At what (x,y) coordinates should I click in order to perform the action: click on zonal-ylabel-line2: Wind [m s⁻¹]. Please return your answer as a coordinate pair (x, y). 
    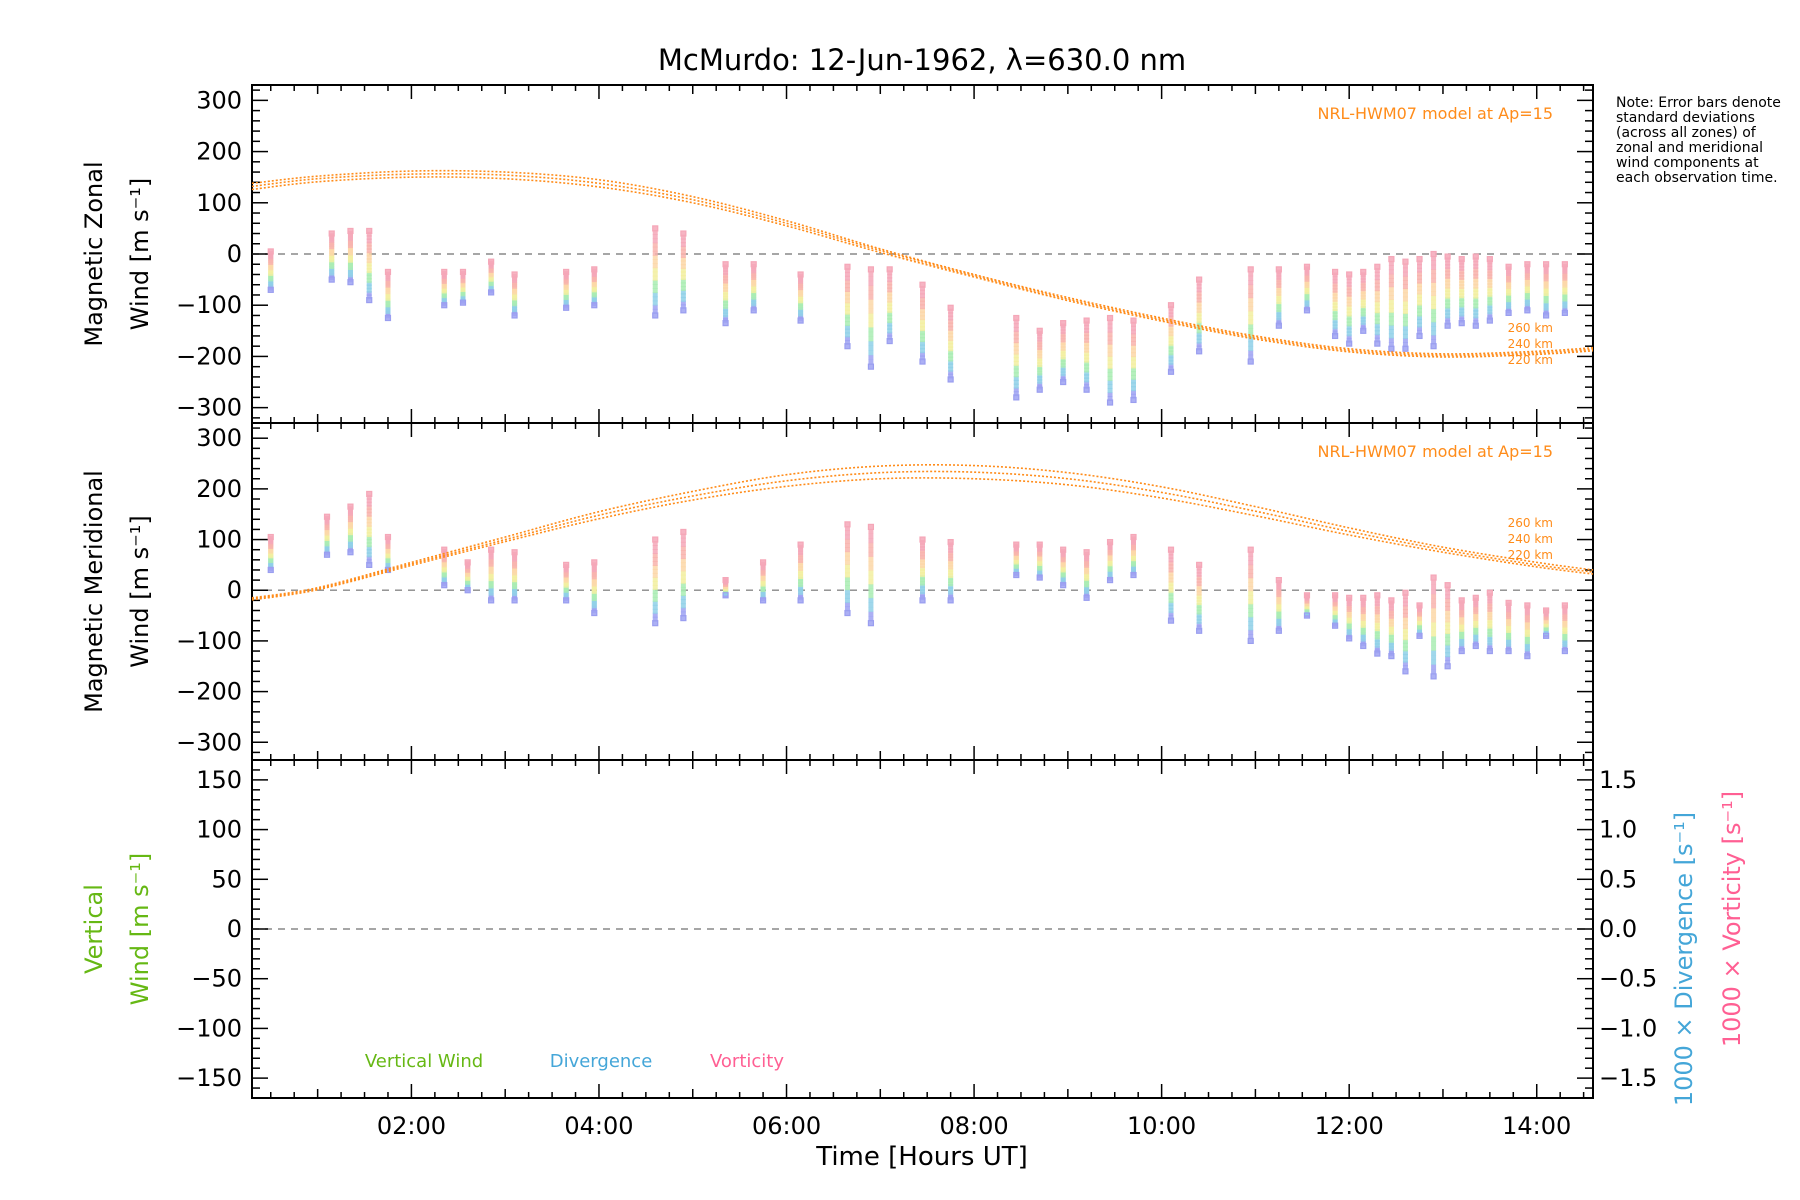
    Looking at the image, I should click on (140, 254).